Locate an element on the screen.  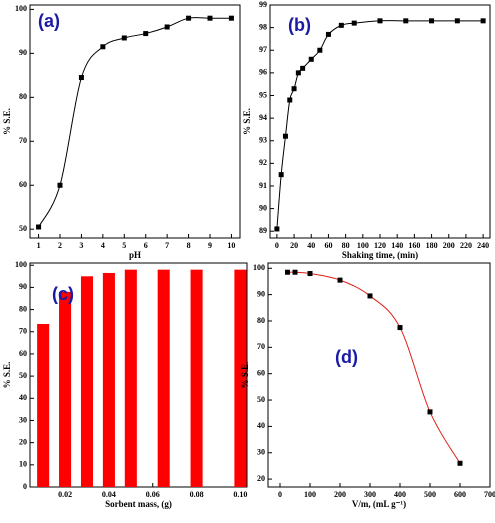
x-tick-label: 8 is located at coordinates (189, 245).